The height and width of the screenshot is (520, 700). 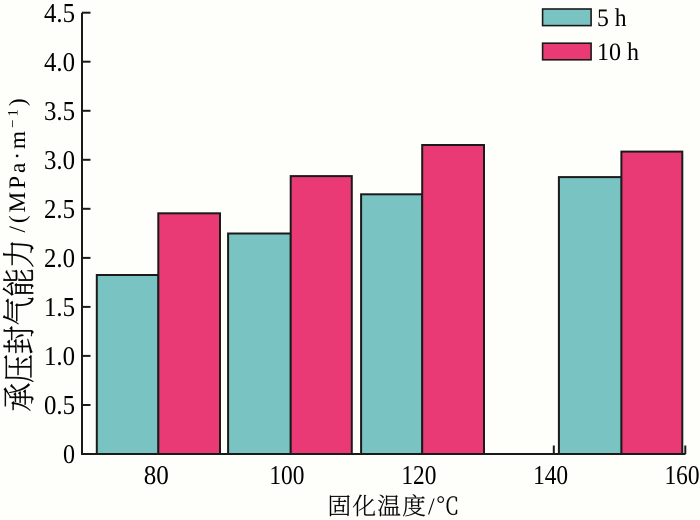 What do you see at coordinates (59, 306) in the screenshot?
I see `svg-text: 1.5` at bounding box center [59, 306].